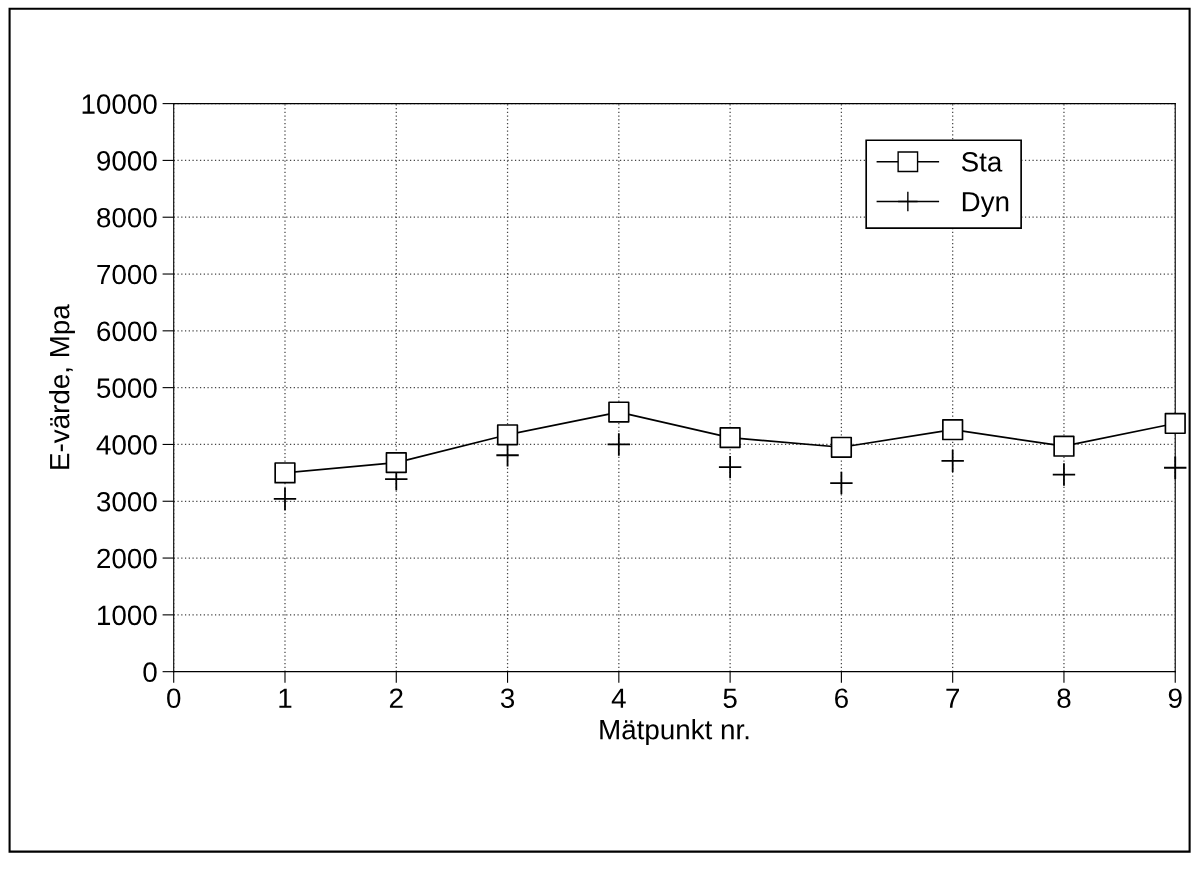 The width and height of the screenshot is (1198, 878). What do you see at coordinates (396, 698) in the screenshot?
I see `x-tick-label: 2` at bounding box center [396, 698].